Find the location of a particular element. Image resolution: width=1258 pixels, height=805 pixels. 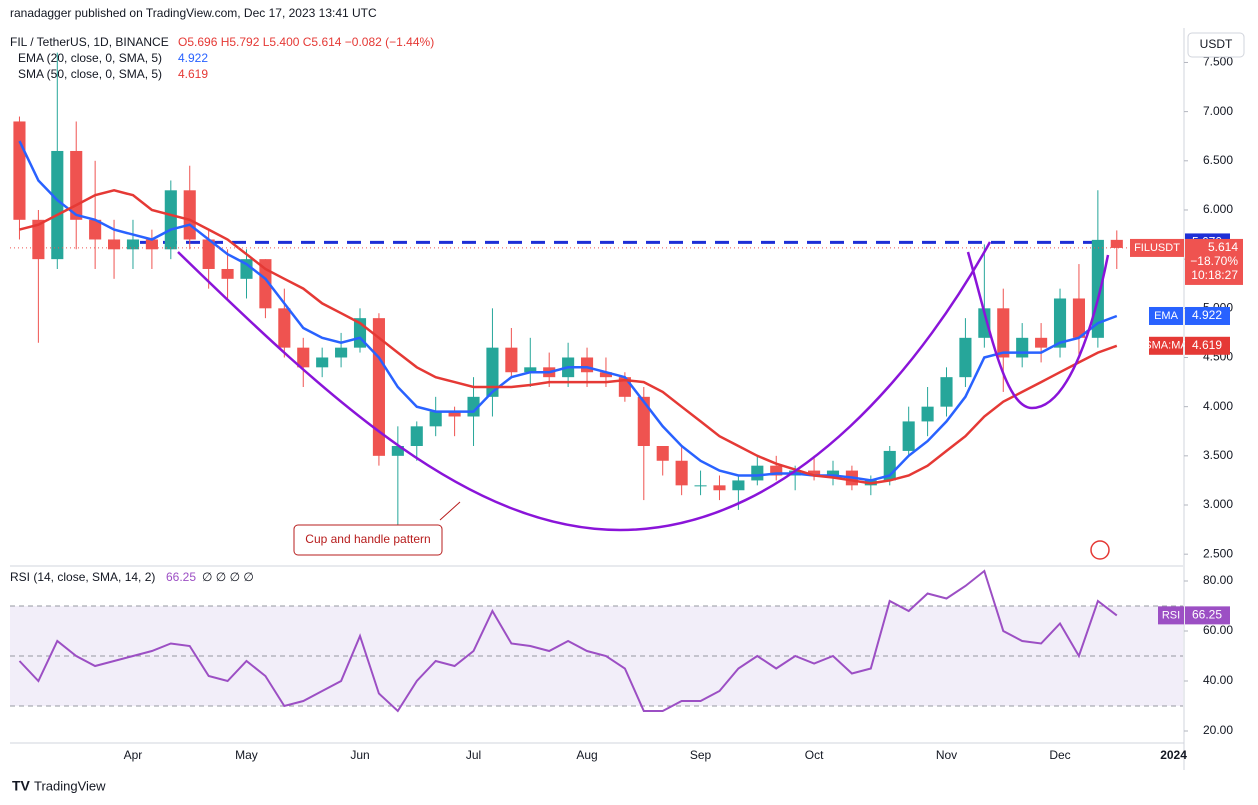

y-tick-label: 4.000 is located at coordinates (1218, 406).